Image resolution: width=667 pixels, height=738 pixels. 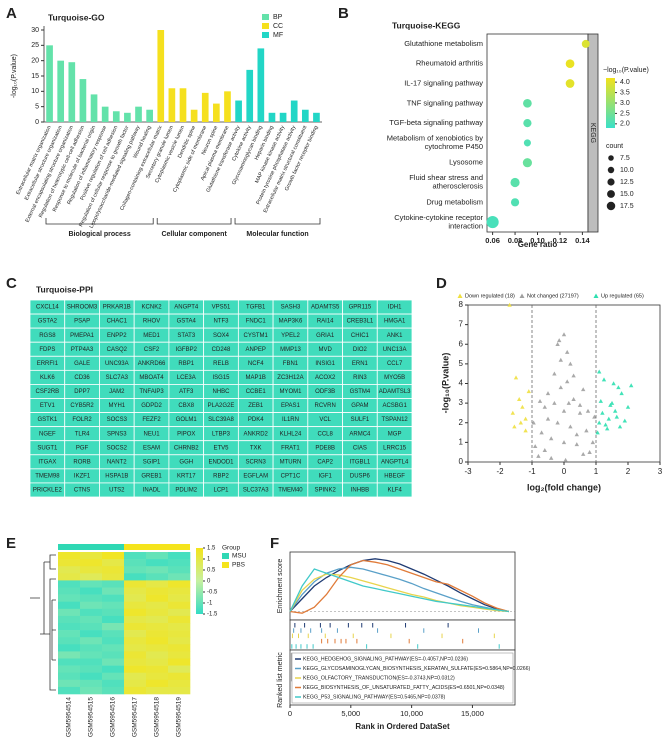 I want to click on node-label: EPAS1, so click(x=291, y=406).